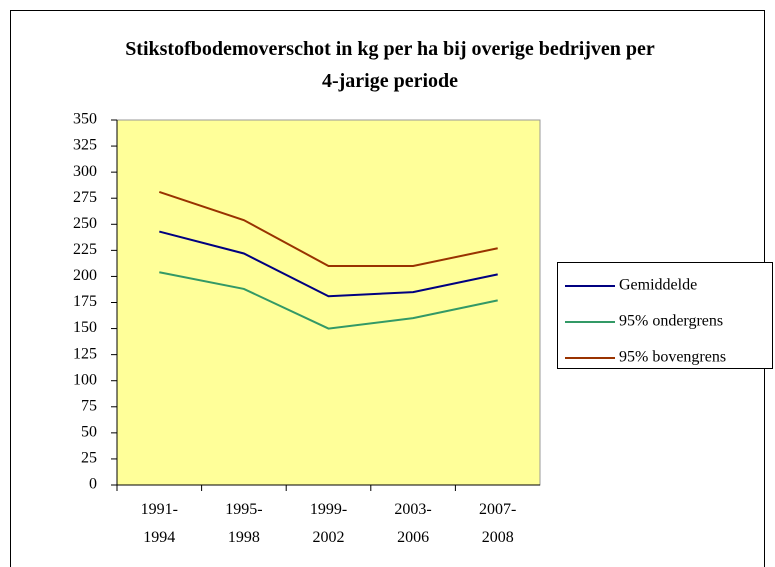 The image size is (775, 567). I want to click on y-tick-label: 125, so click(85, 353).